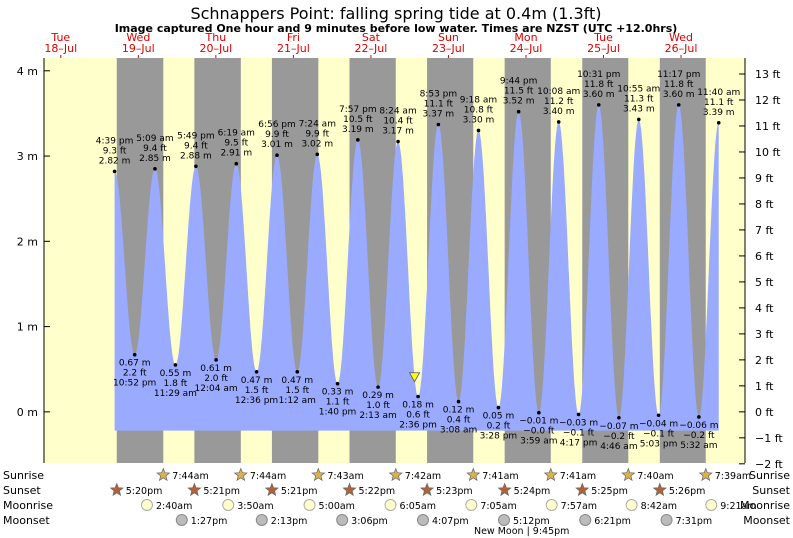 This screenshot has width=793, height=538. I want to click on tide-height-ft: 2.2 ft, so click(135, 374).